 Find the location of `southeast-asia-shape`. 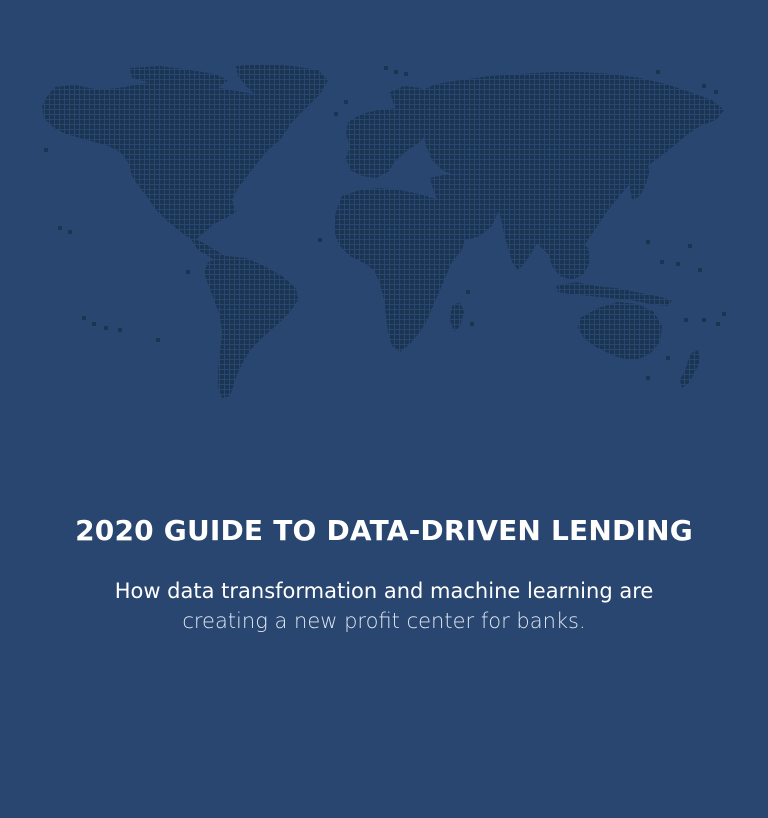

southeast-asia-shape is located at coordinates (569, 256).